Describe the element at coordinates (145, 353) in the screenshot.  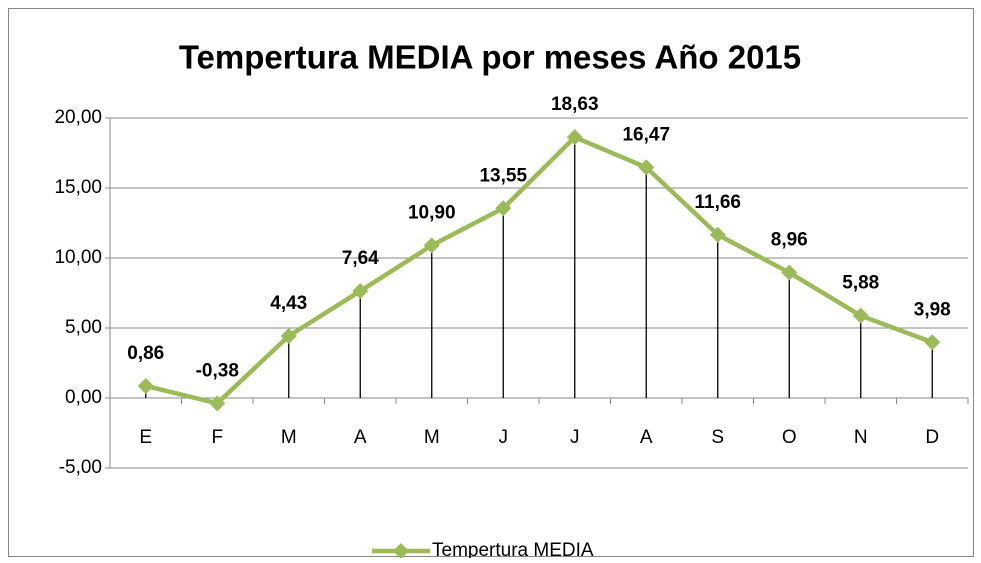
I see `data-label: 0,86` at that location.